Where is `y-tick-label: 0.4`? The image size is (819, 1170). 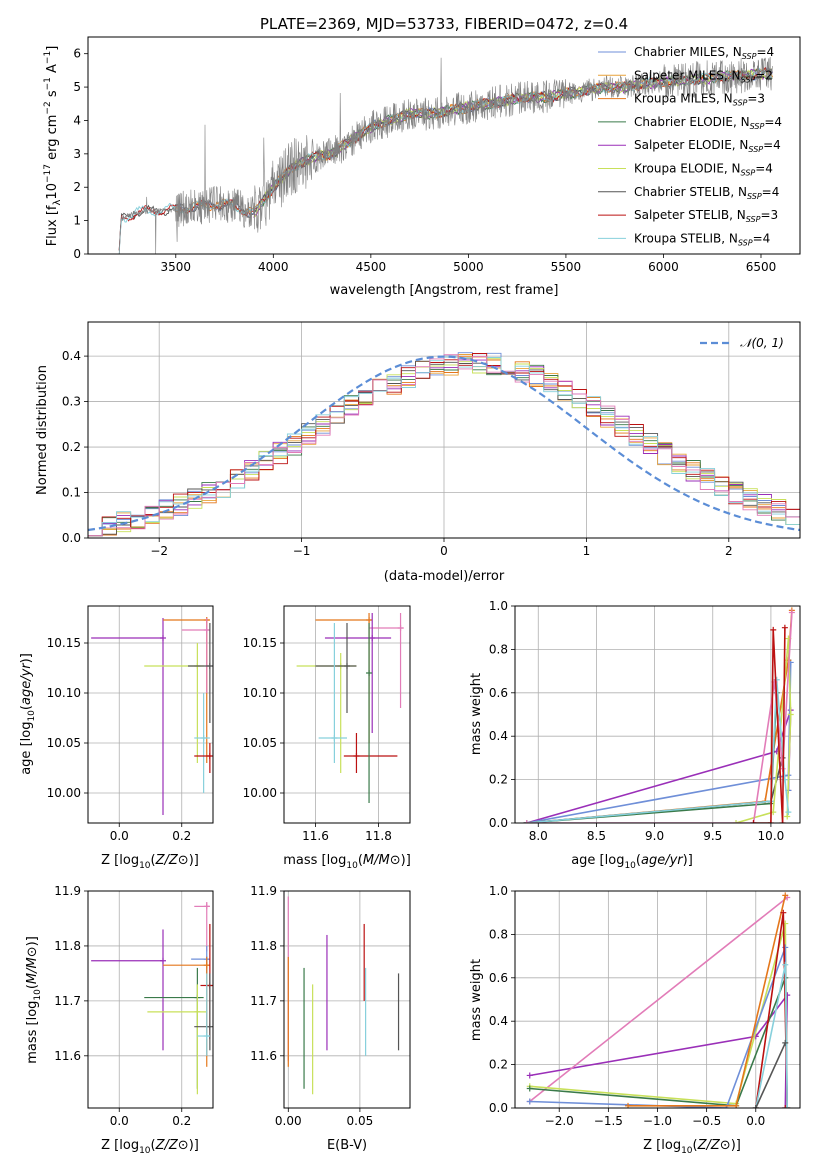 y-tick-label: 0.4 is located at coordinates (498, 736).